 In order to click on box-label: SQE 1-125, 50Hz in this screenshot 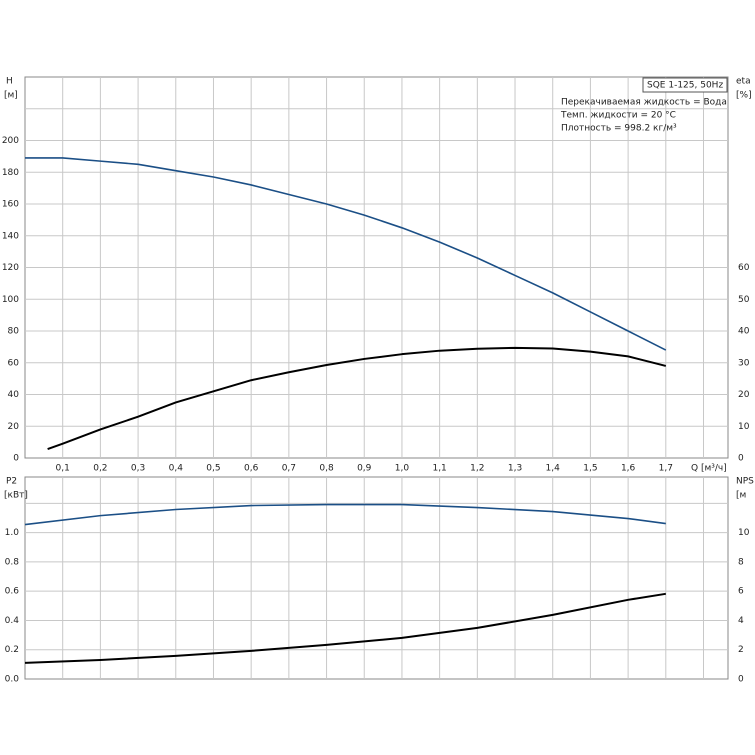, I will do `click(685, 86)`.